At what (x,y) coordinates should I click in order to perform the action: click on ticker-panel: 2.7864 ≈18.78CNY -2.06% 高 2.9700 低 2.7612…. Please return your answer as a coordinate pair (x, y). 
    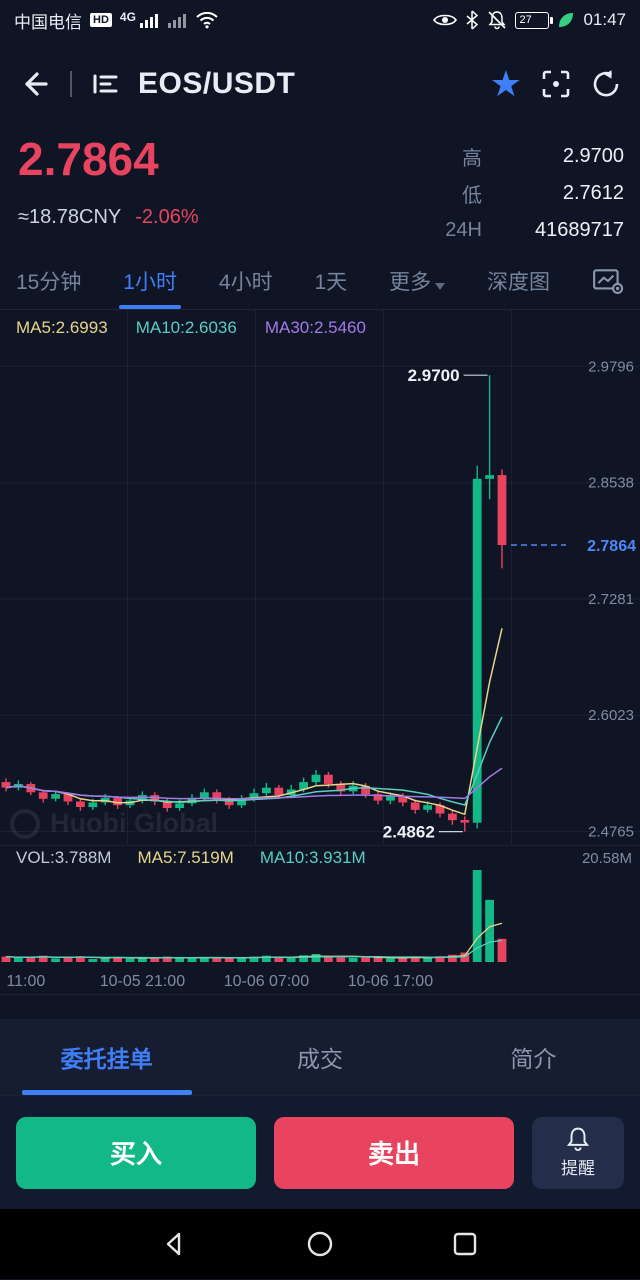
    Looking at the image, I should click on (320, 190).